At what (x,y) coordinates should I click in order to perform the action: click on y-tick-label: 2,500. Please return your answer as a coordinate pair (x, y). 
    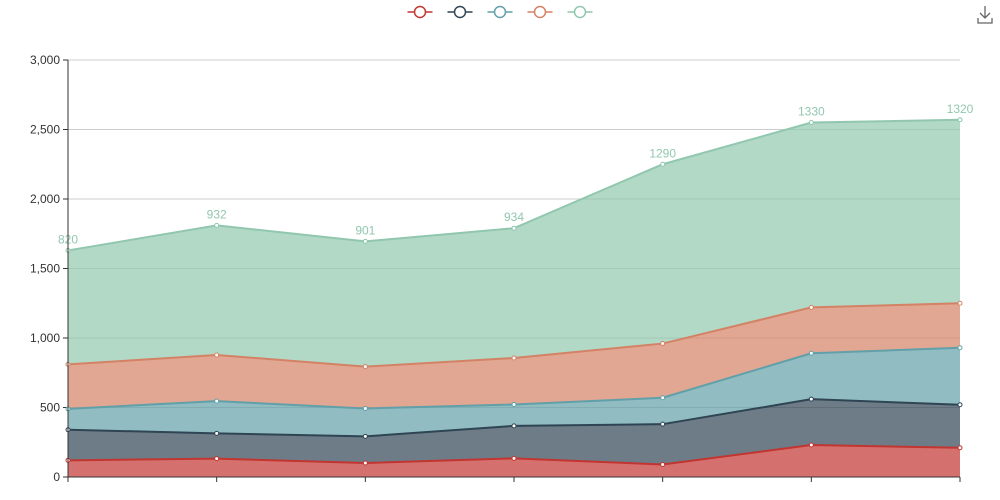
    Looking at the image, I should click on (45, 130).